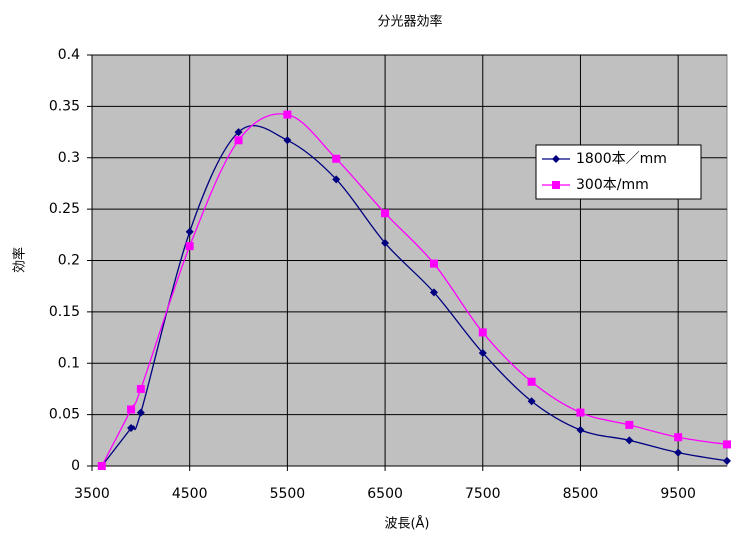 This screenshot has width=738, height=546. What do you see at coordinates (621, 159) in the screenshot?
I see `legend-label: 1800本／mm` at bounding box center [621, 159].